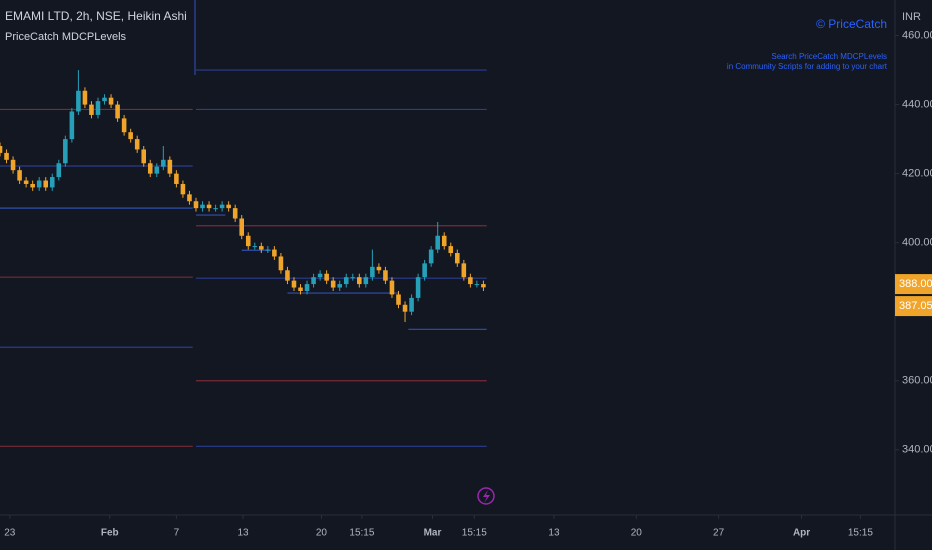  I want to click on y-tick-label: 400.00, so click(917, 243).